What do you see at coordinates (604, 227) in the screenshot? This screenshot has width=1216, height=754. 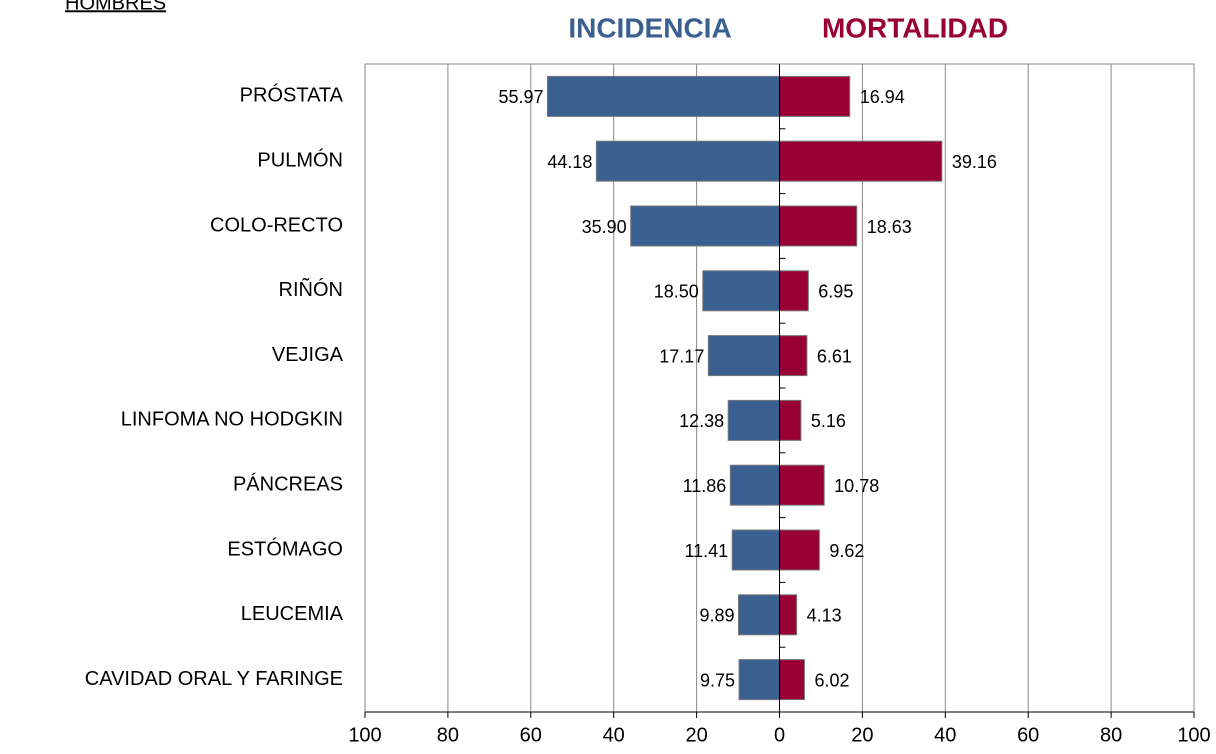 I see `value-label: 35.90` at bounding box center [604, 227].